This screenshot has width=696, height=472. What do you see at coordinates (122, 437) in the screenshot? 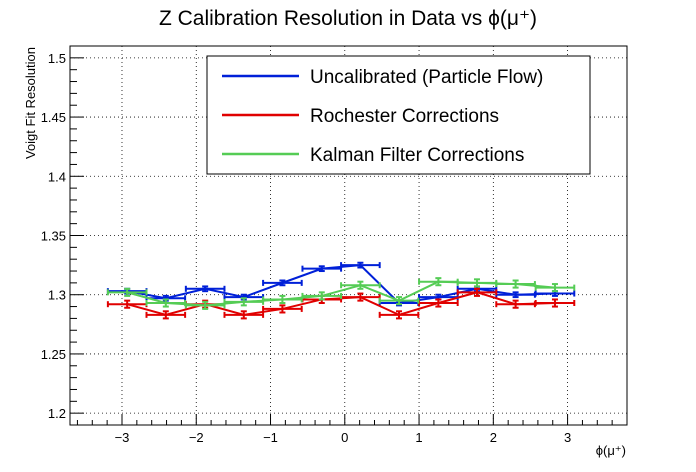
I see `x-tick-label: −3` at bounding box center [122, 437].